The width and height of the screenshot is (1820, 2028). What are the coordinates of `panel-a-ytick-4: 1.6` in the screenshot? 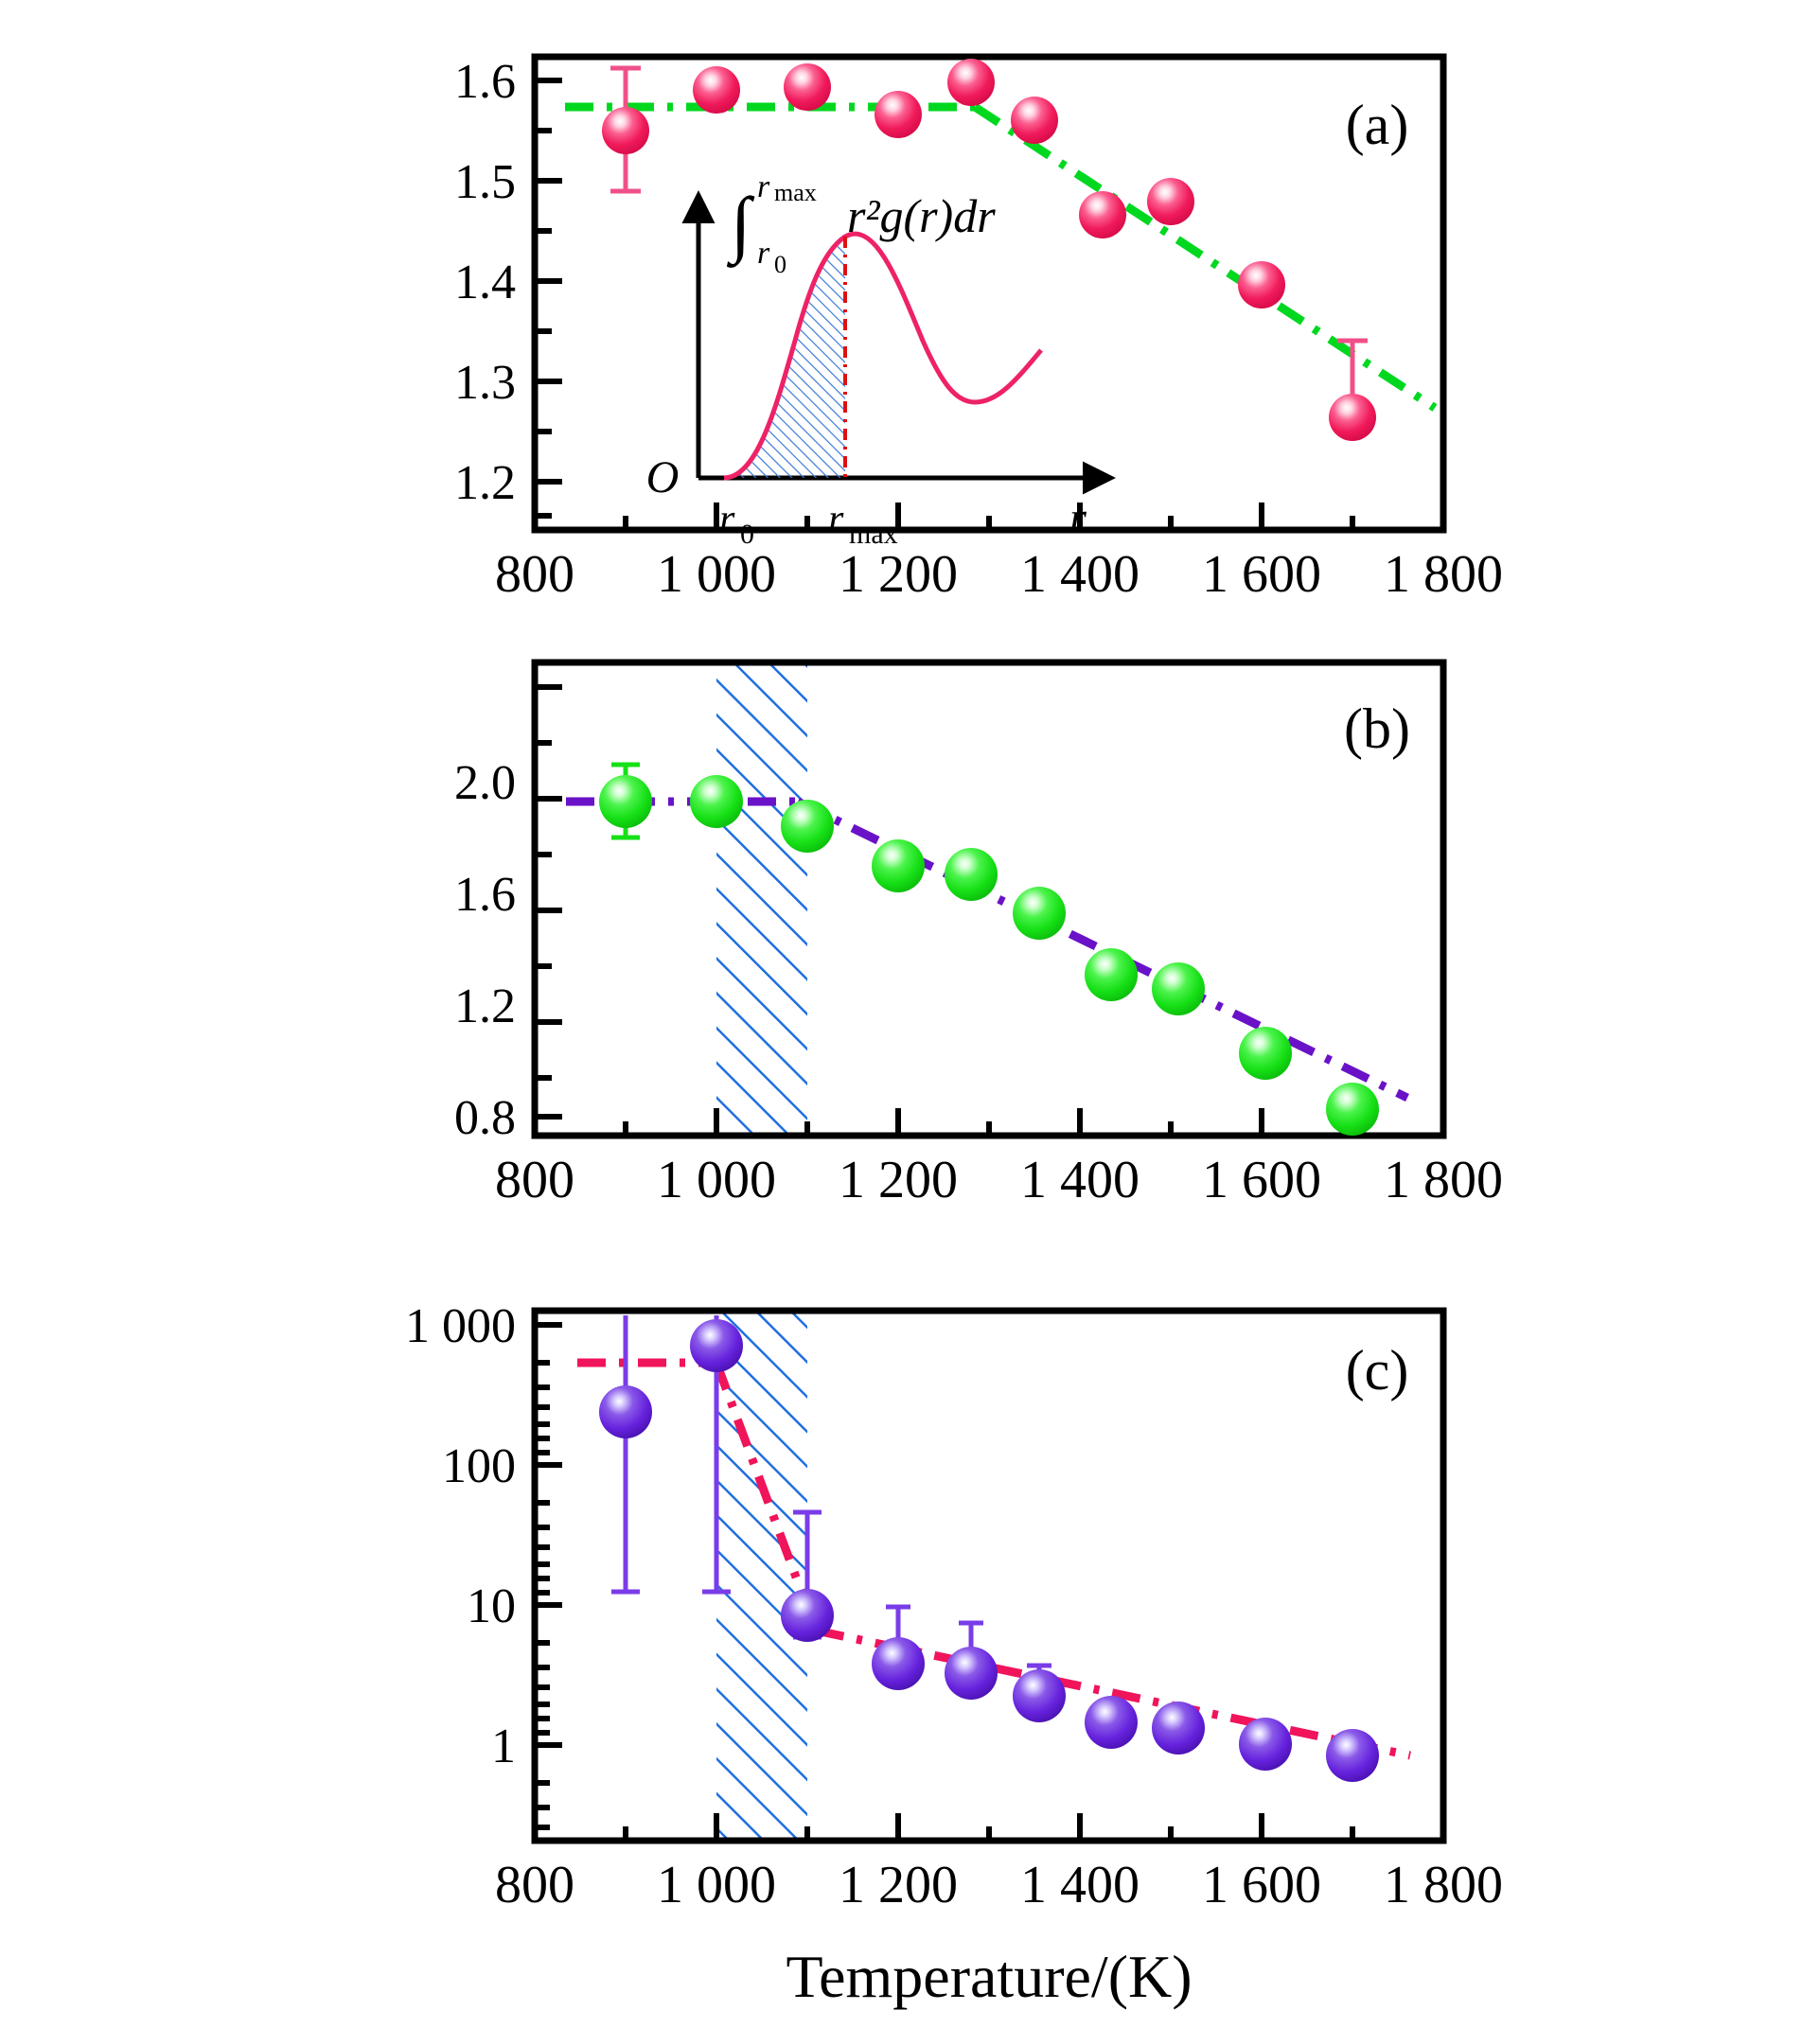 It's located at (485, 82).